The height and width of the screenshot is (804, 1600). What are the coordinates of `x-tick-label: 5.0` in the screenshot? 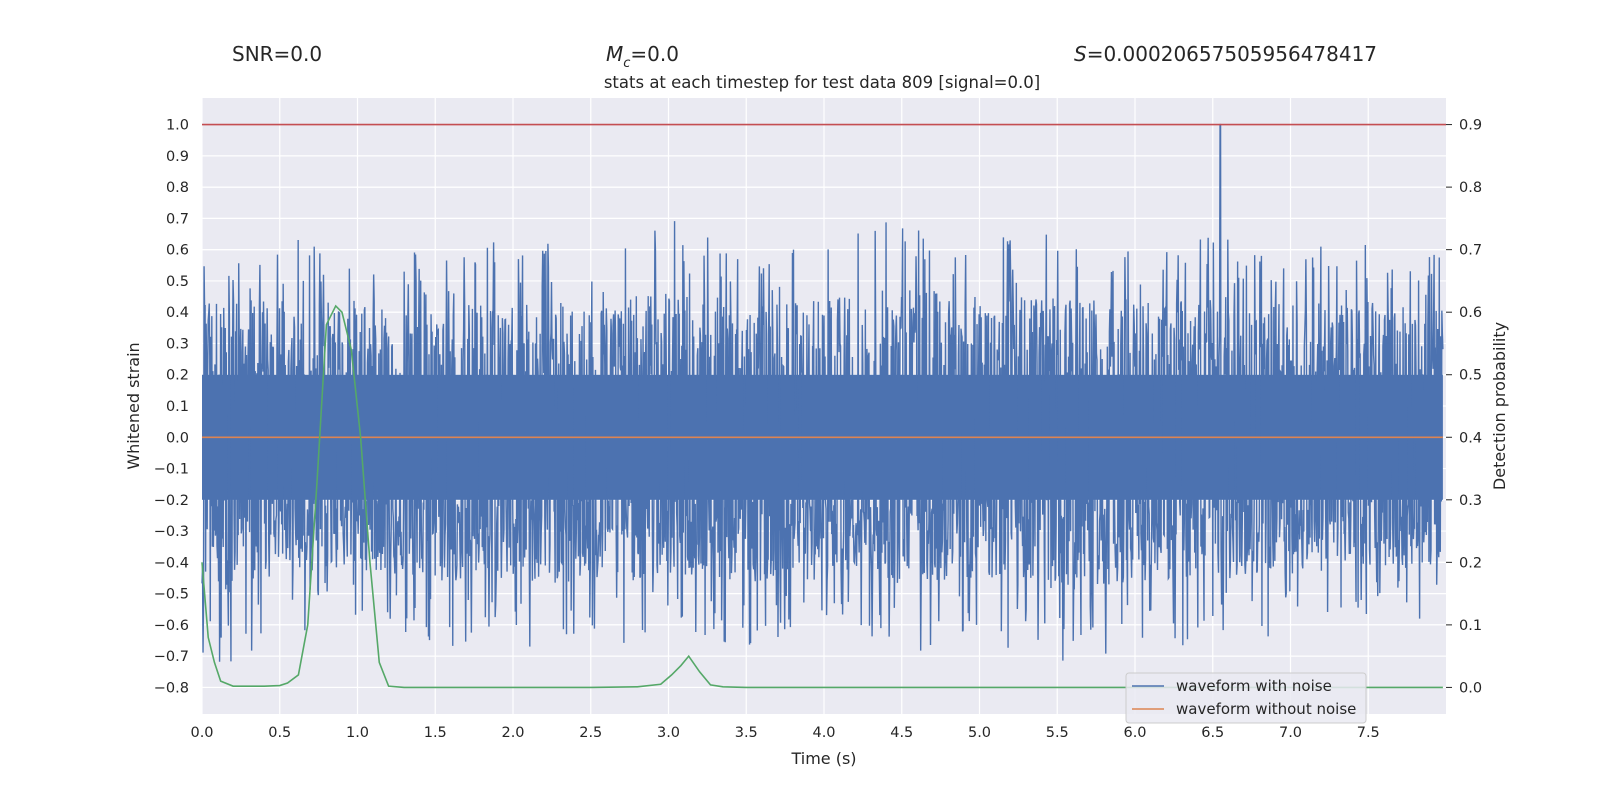 It's located at (979, 733).